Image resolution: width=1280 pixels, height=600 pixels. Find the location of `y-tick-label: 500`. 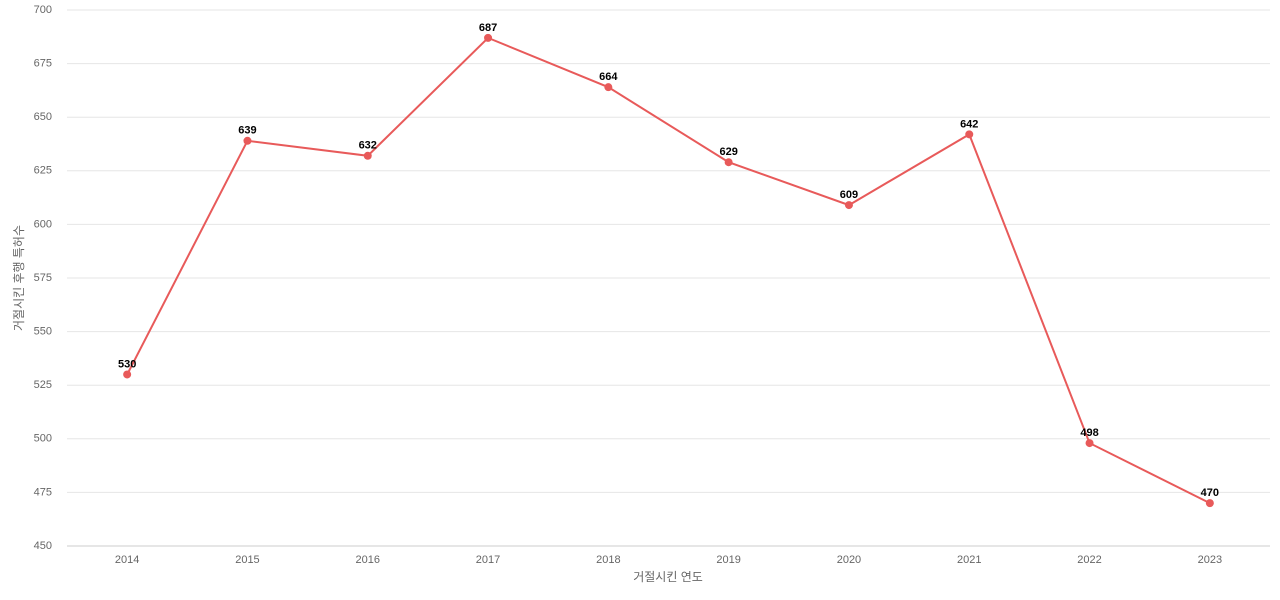

y-tick-label: 500 is located at coordinates (43, 439).